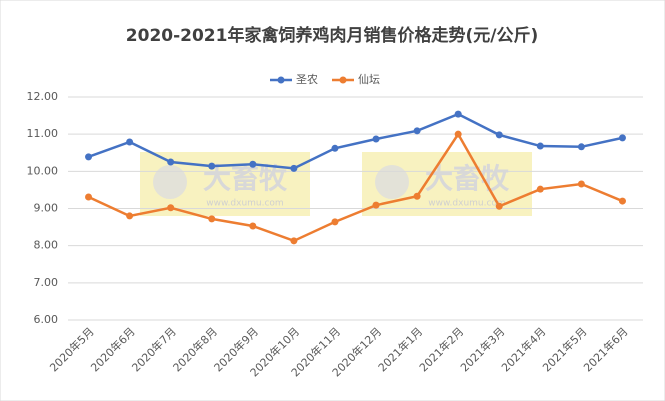 The width and height of the screenshot is (665, 401). Describe the element at coordinates (467, 178) in the screenshot. I see `watermark-brand: 大畜牧` at that location.